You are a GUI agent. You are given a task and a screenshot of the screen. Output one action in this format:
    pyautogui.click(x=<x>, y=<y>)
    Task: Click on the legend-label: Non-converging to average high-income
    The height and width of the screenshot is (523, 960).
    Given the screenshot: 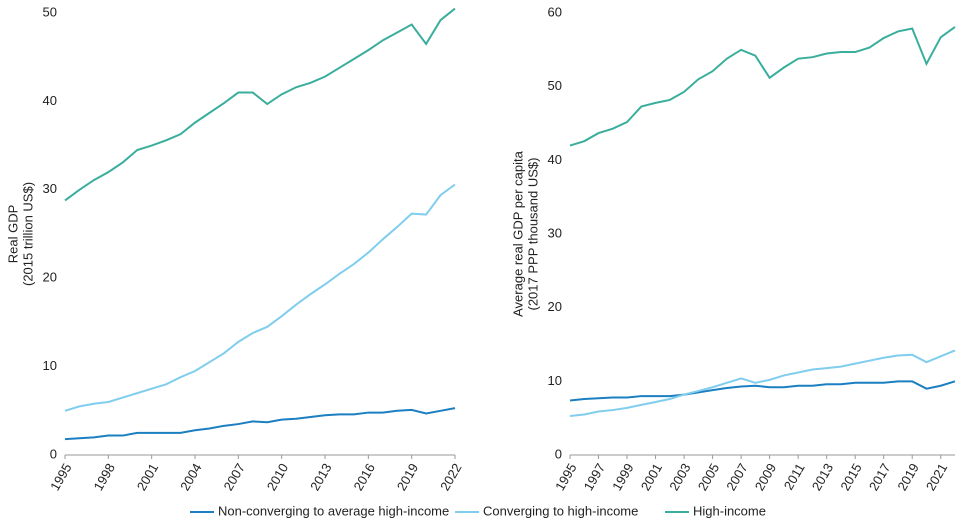 What is the action you would take?
    pyautogui.click(x=333, y=510)
    